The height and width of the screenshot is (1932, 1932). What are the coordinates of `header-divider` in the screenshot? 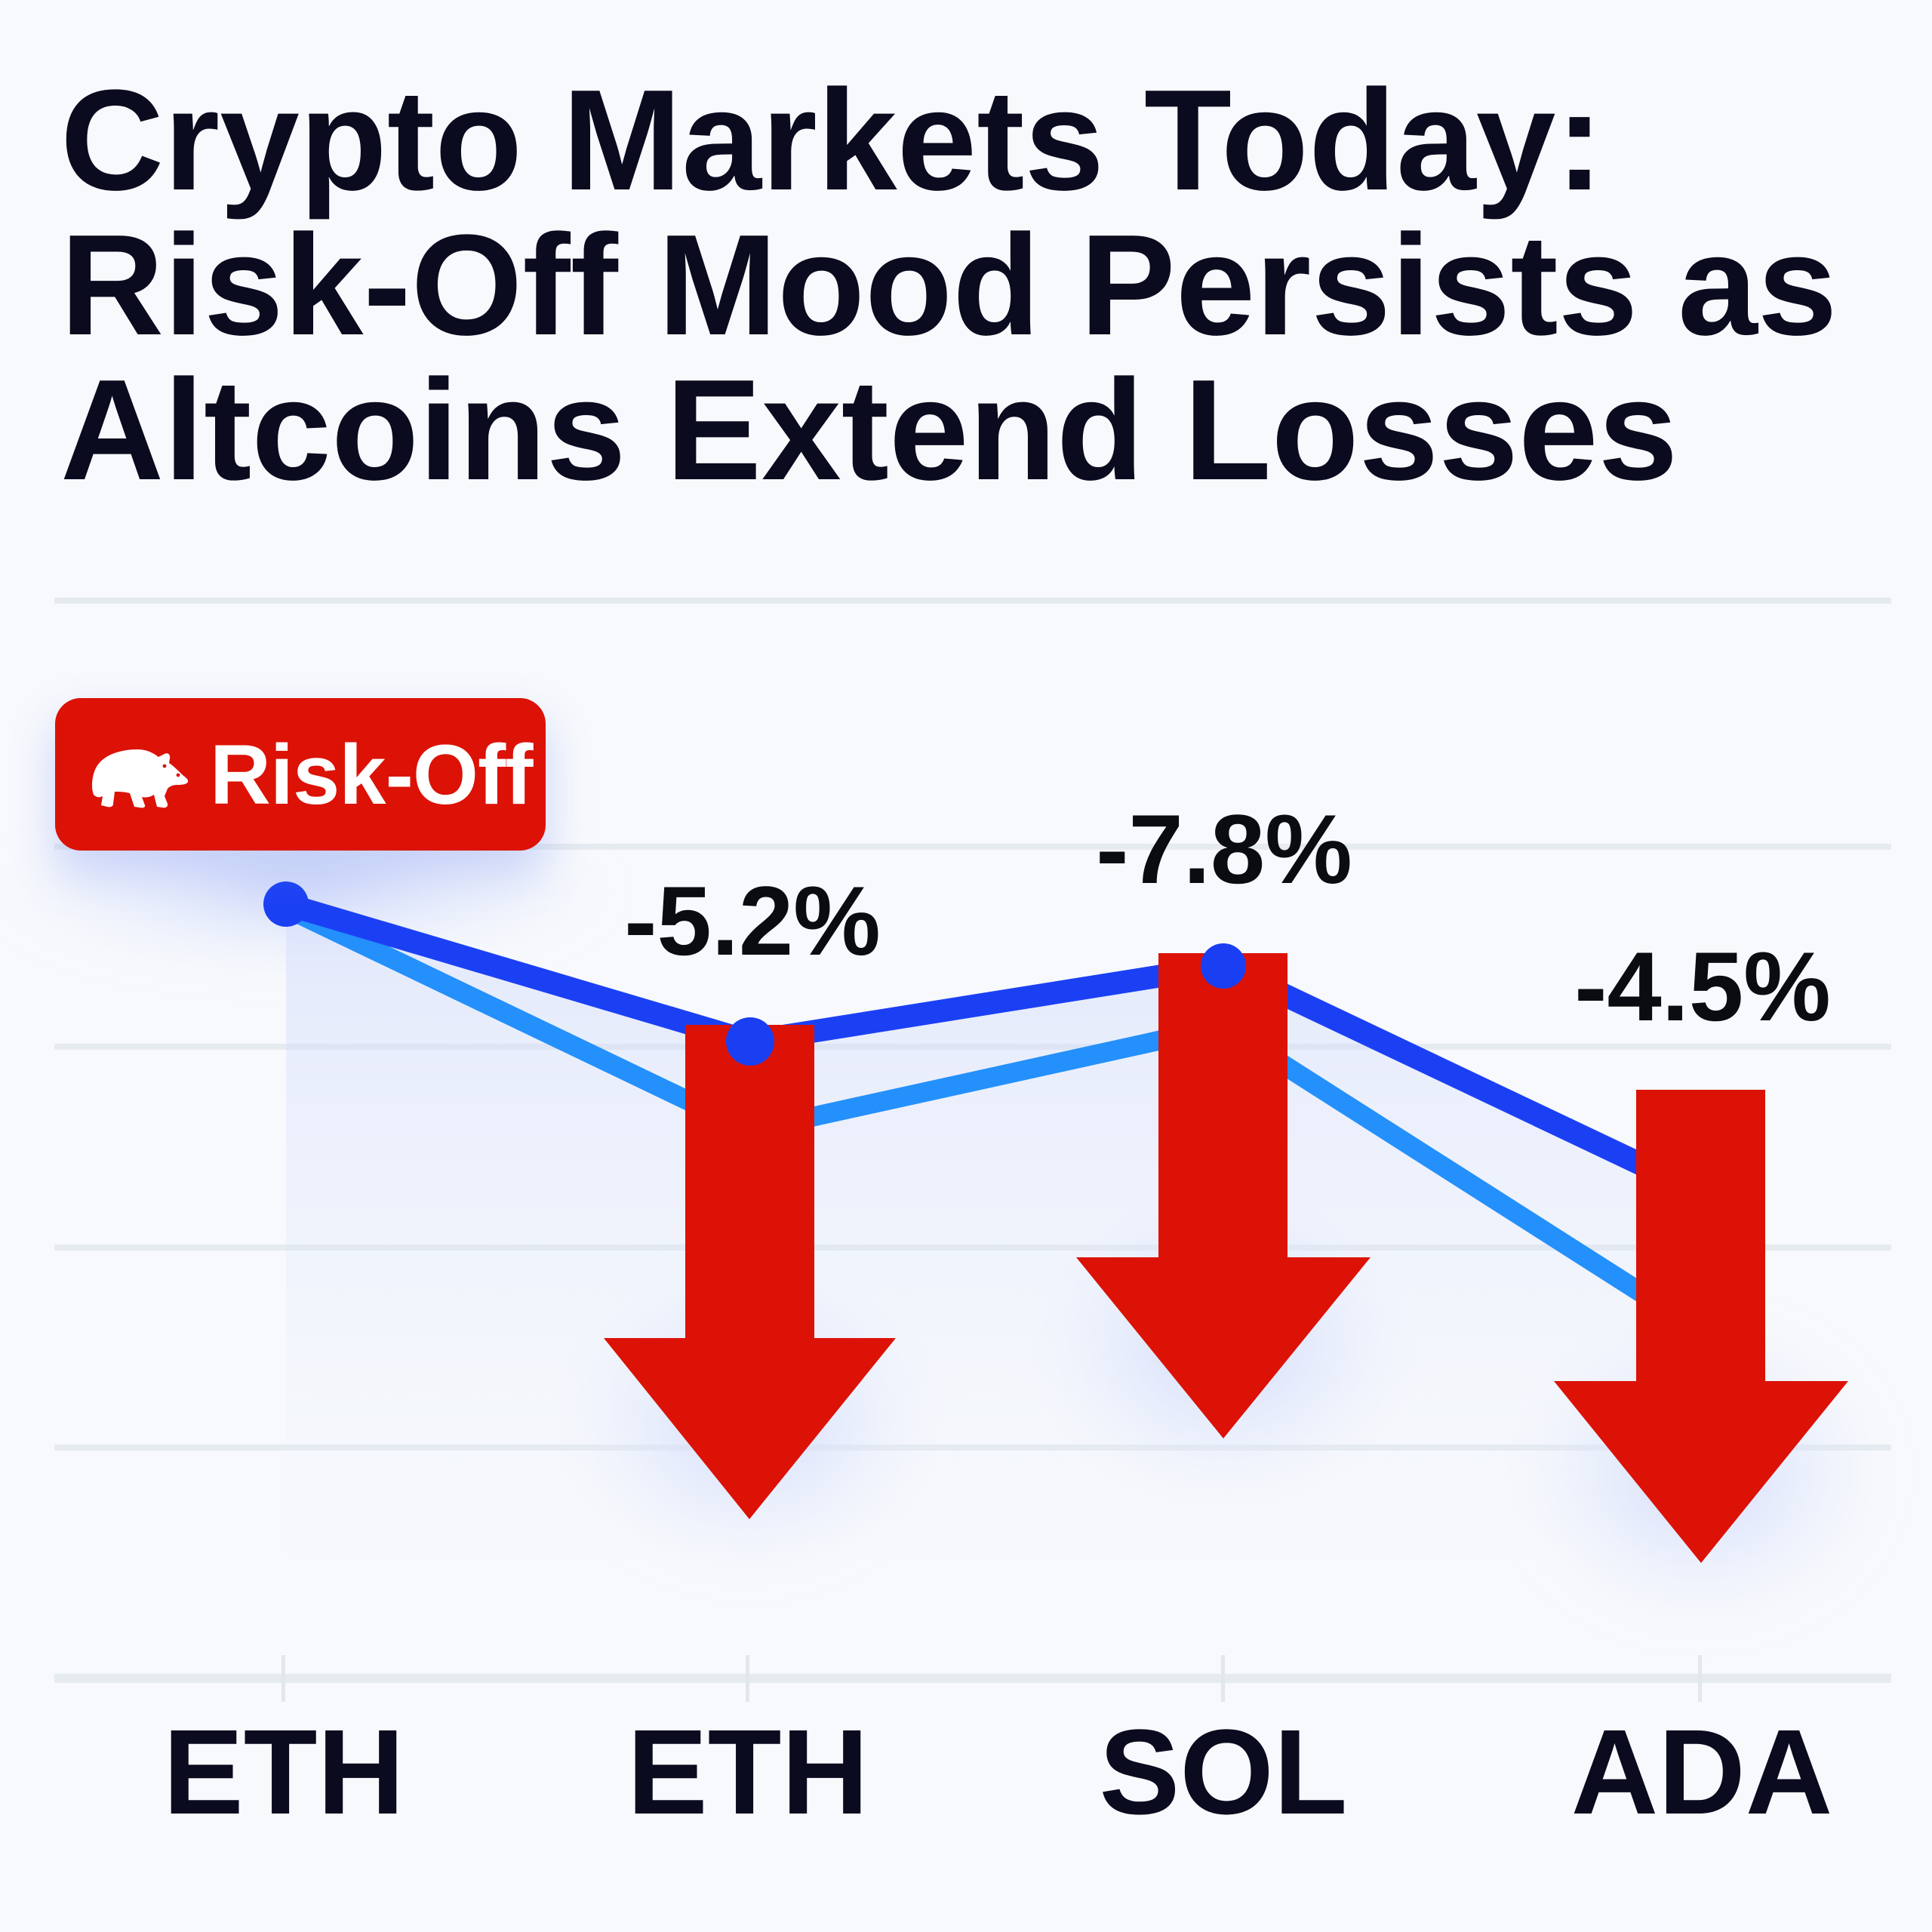 It's located at (972, 601).